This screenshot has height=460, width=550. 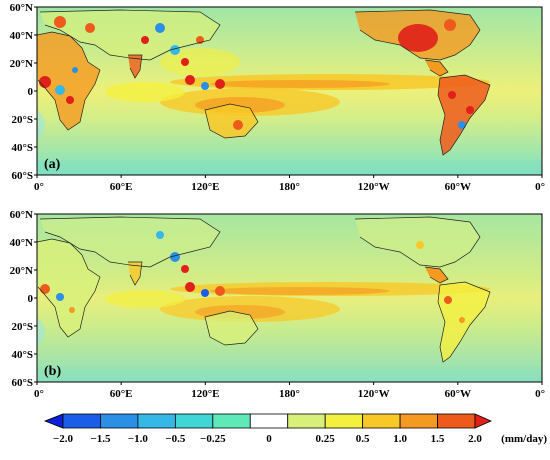 I want to click on colorbar-level-label: −0.25, so click(x=213, y=439).